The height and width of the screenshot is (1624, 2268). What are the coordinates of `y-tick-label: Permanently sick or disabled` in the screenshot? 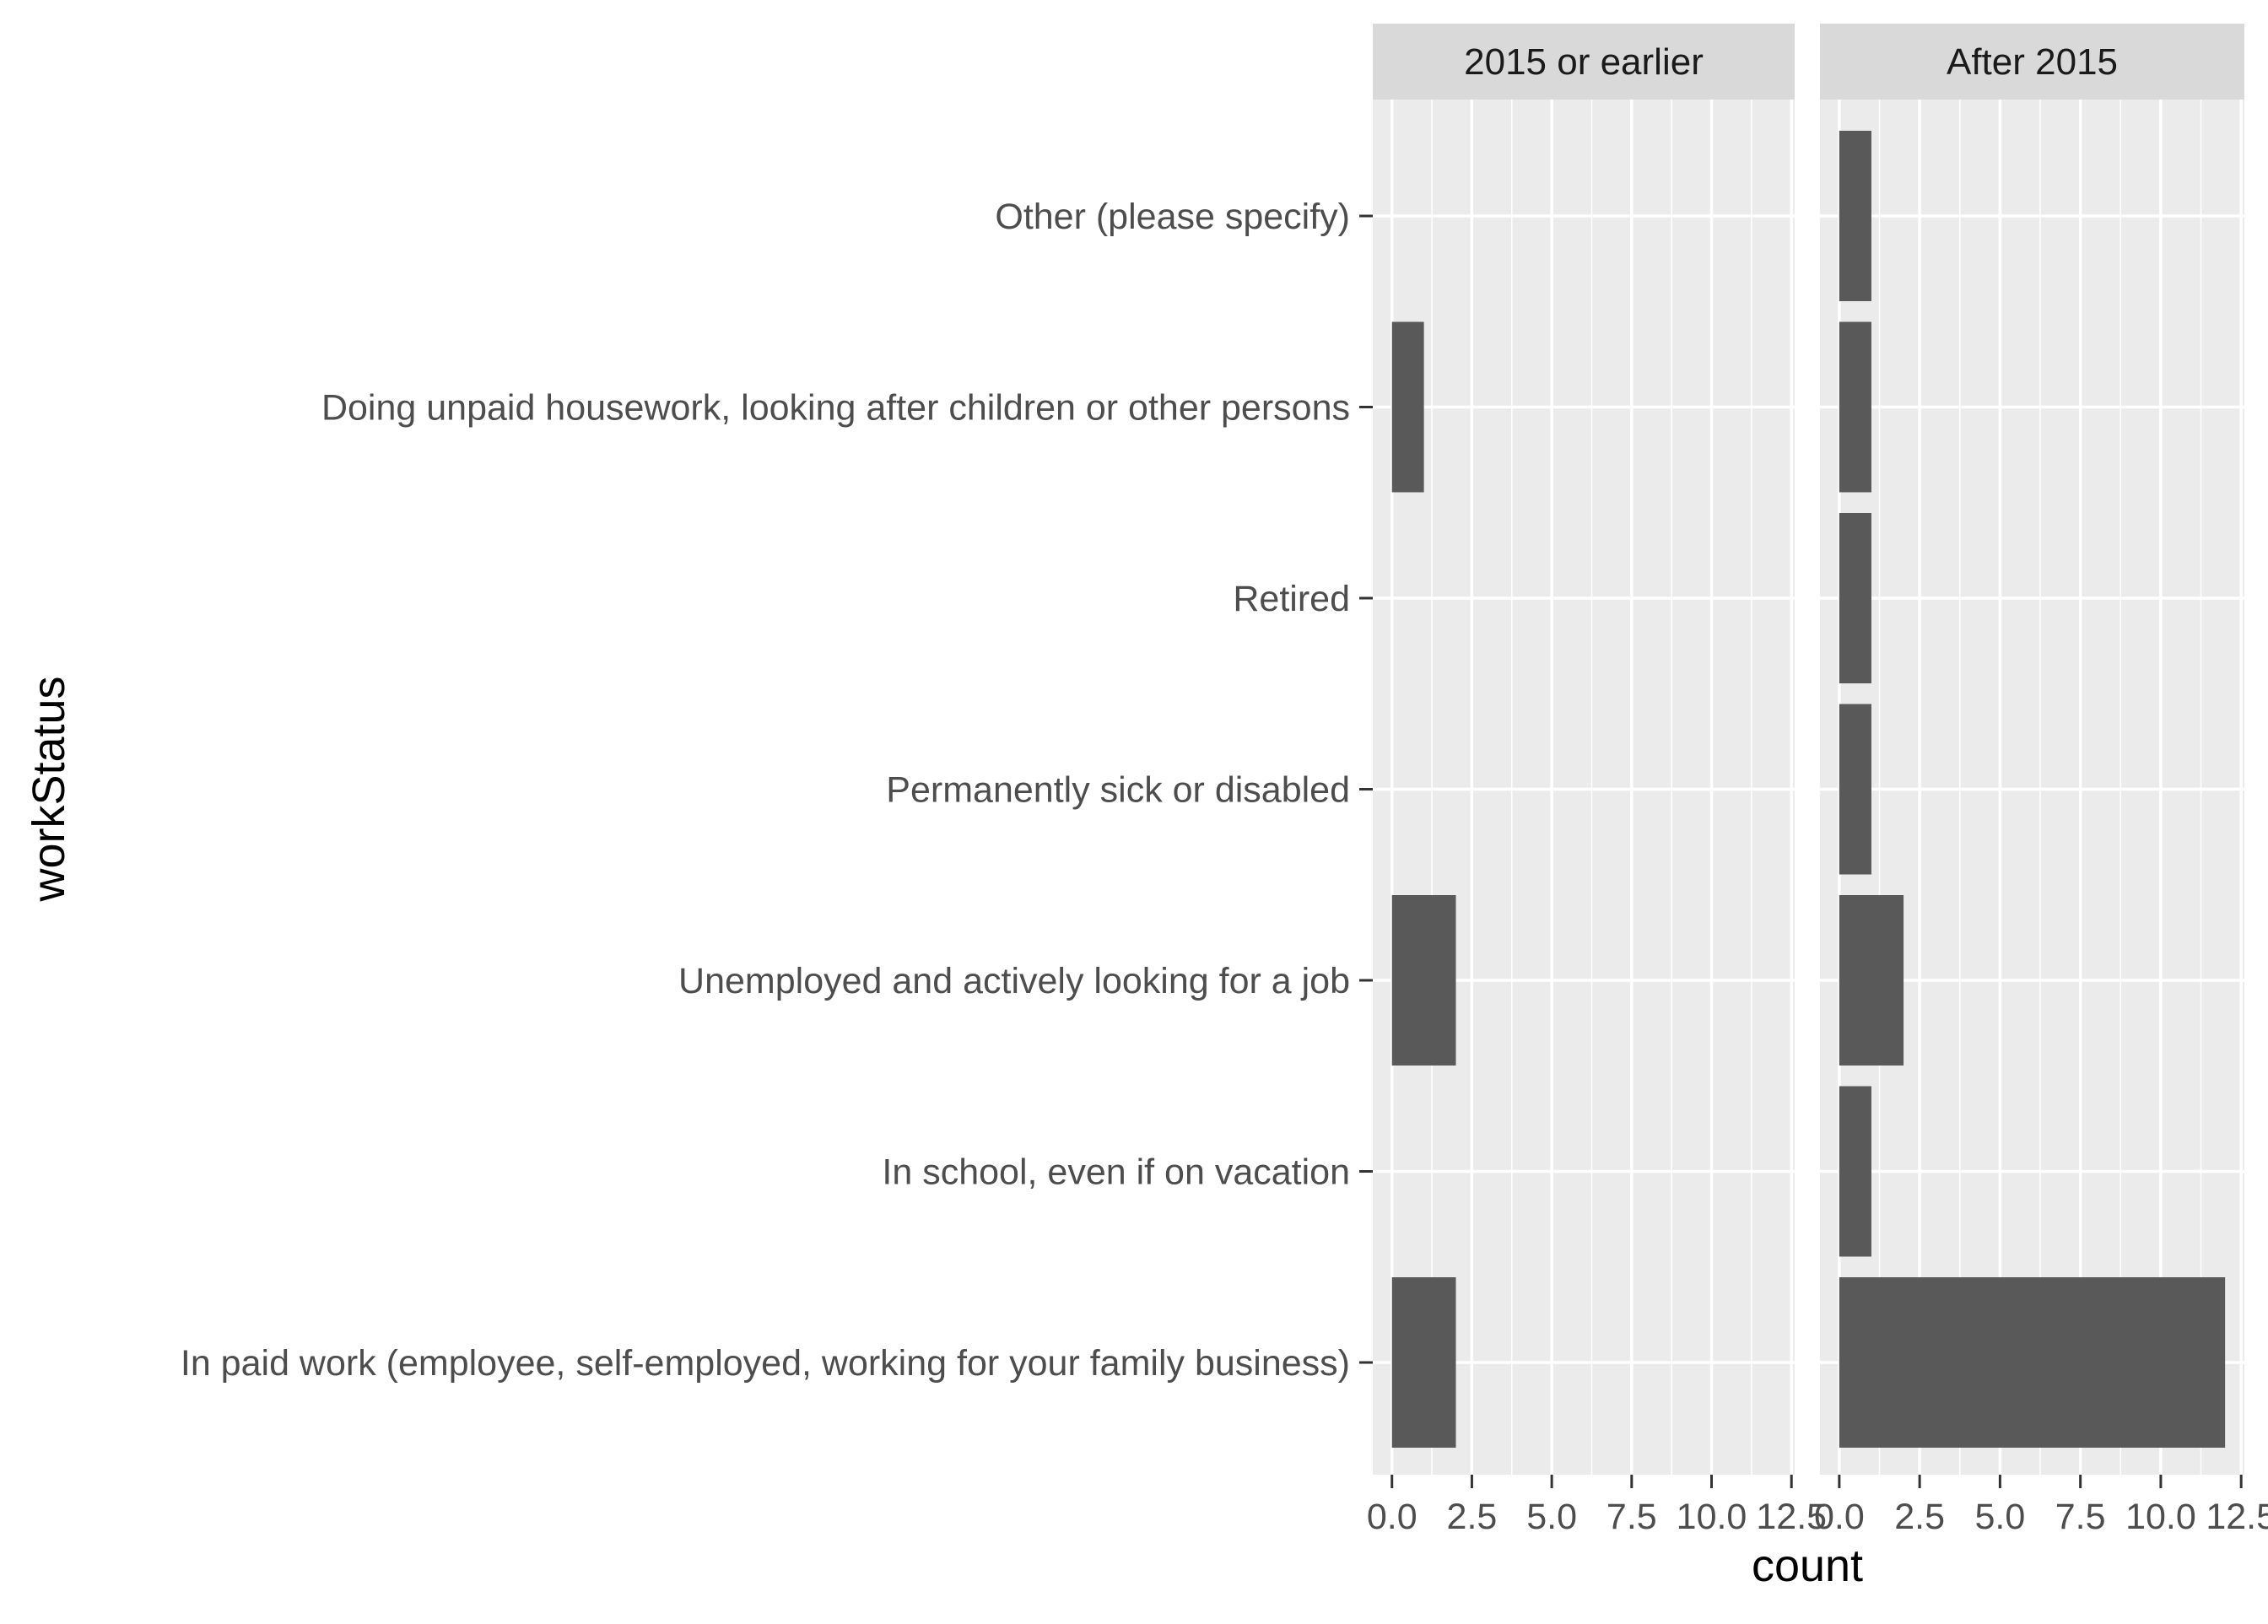 It's located at (1118, 790).